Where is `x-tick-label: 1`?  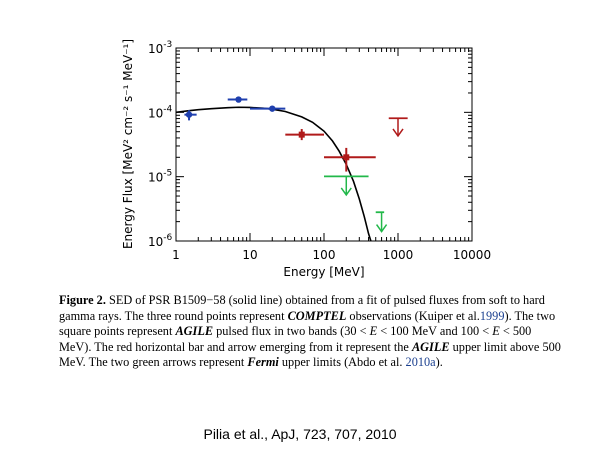
x-tick-label: 1 is located at coordinates (176, 255).